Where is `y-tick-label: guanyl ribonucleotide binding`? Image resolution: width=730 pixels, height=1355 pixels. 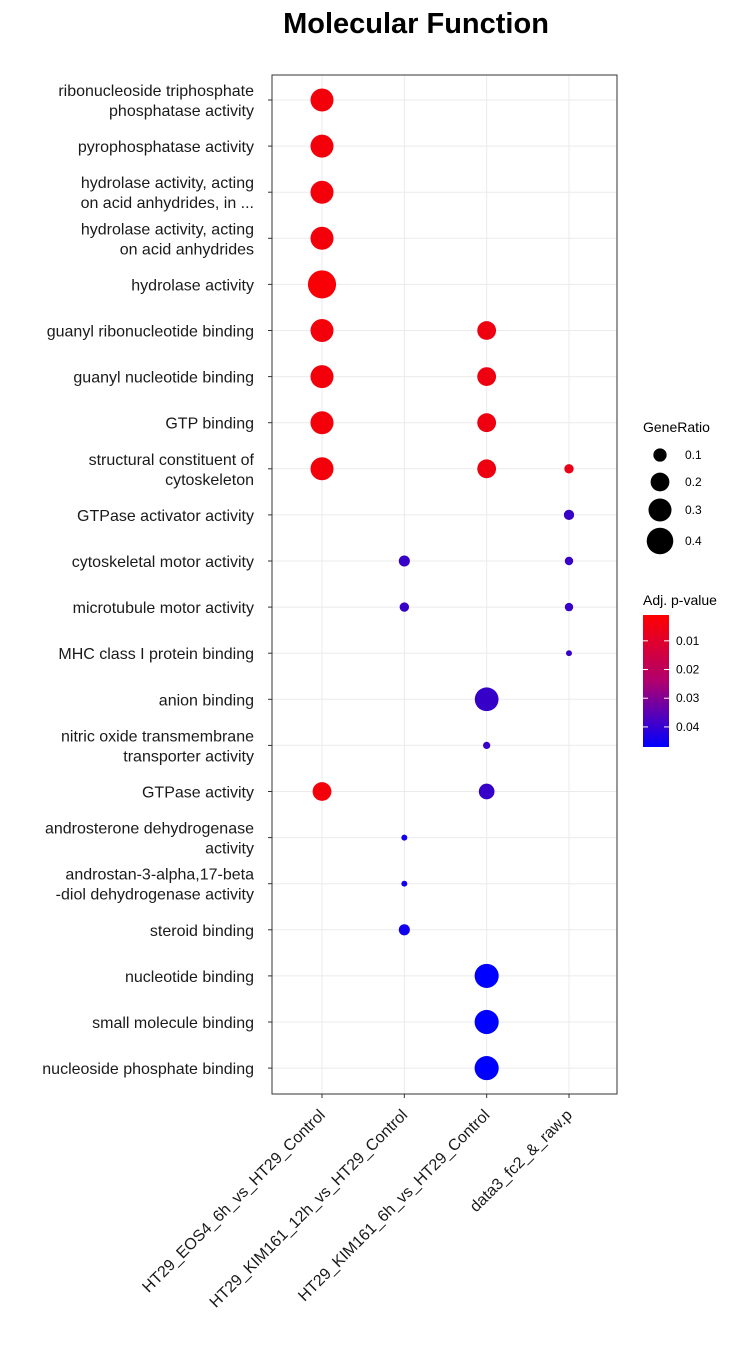 y-tick-label: guanyl ribonucleotide binding is located at coordinates (150, 332).